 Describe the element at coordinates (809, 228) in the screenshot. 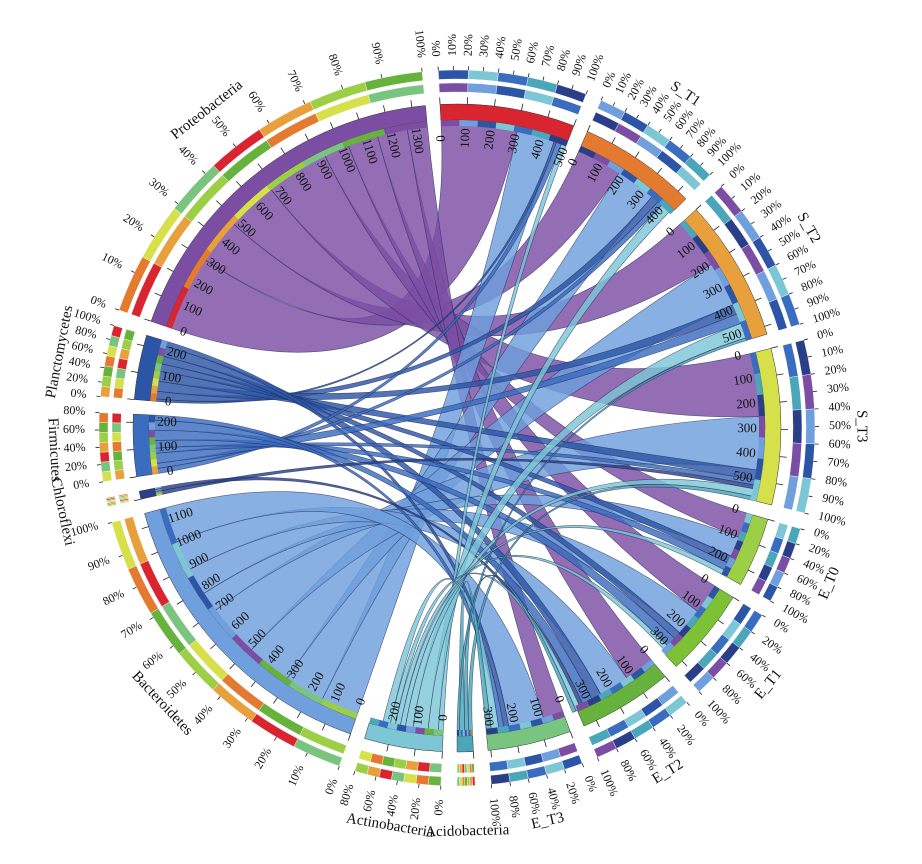

I see `group-label-s-t2: S_T2` at that location.